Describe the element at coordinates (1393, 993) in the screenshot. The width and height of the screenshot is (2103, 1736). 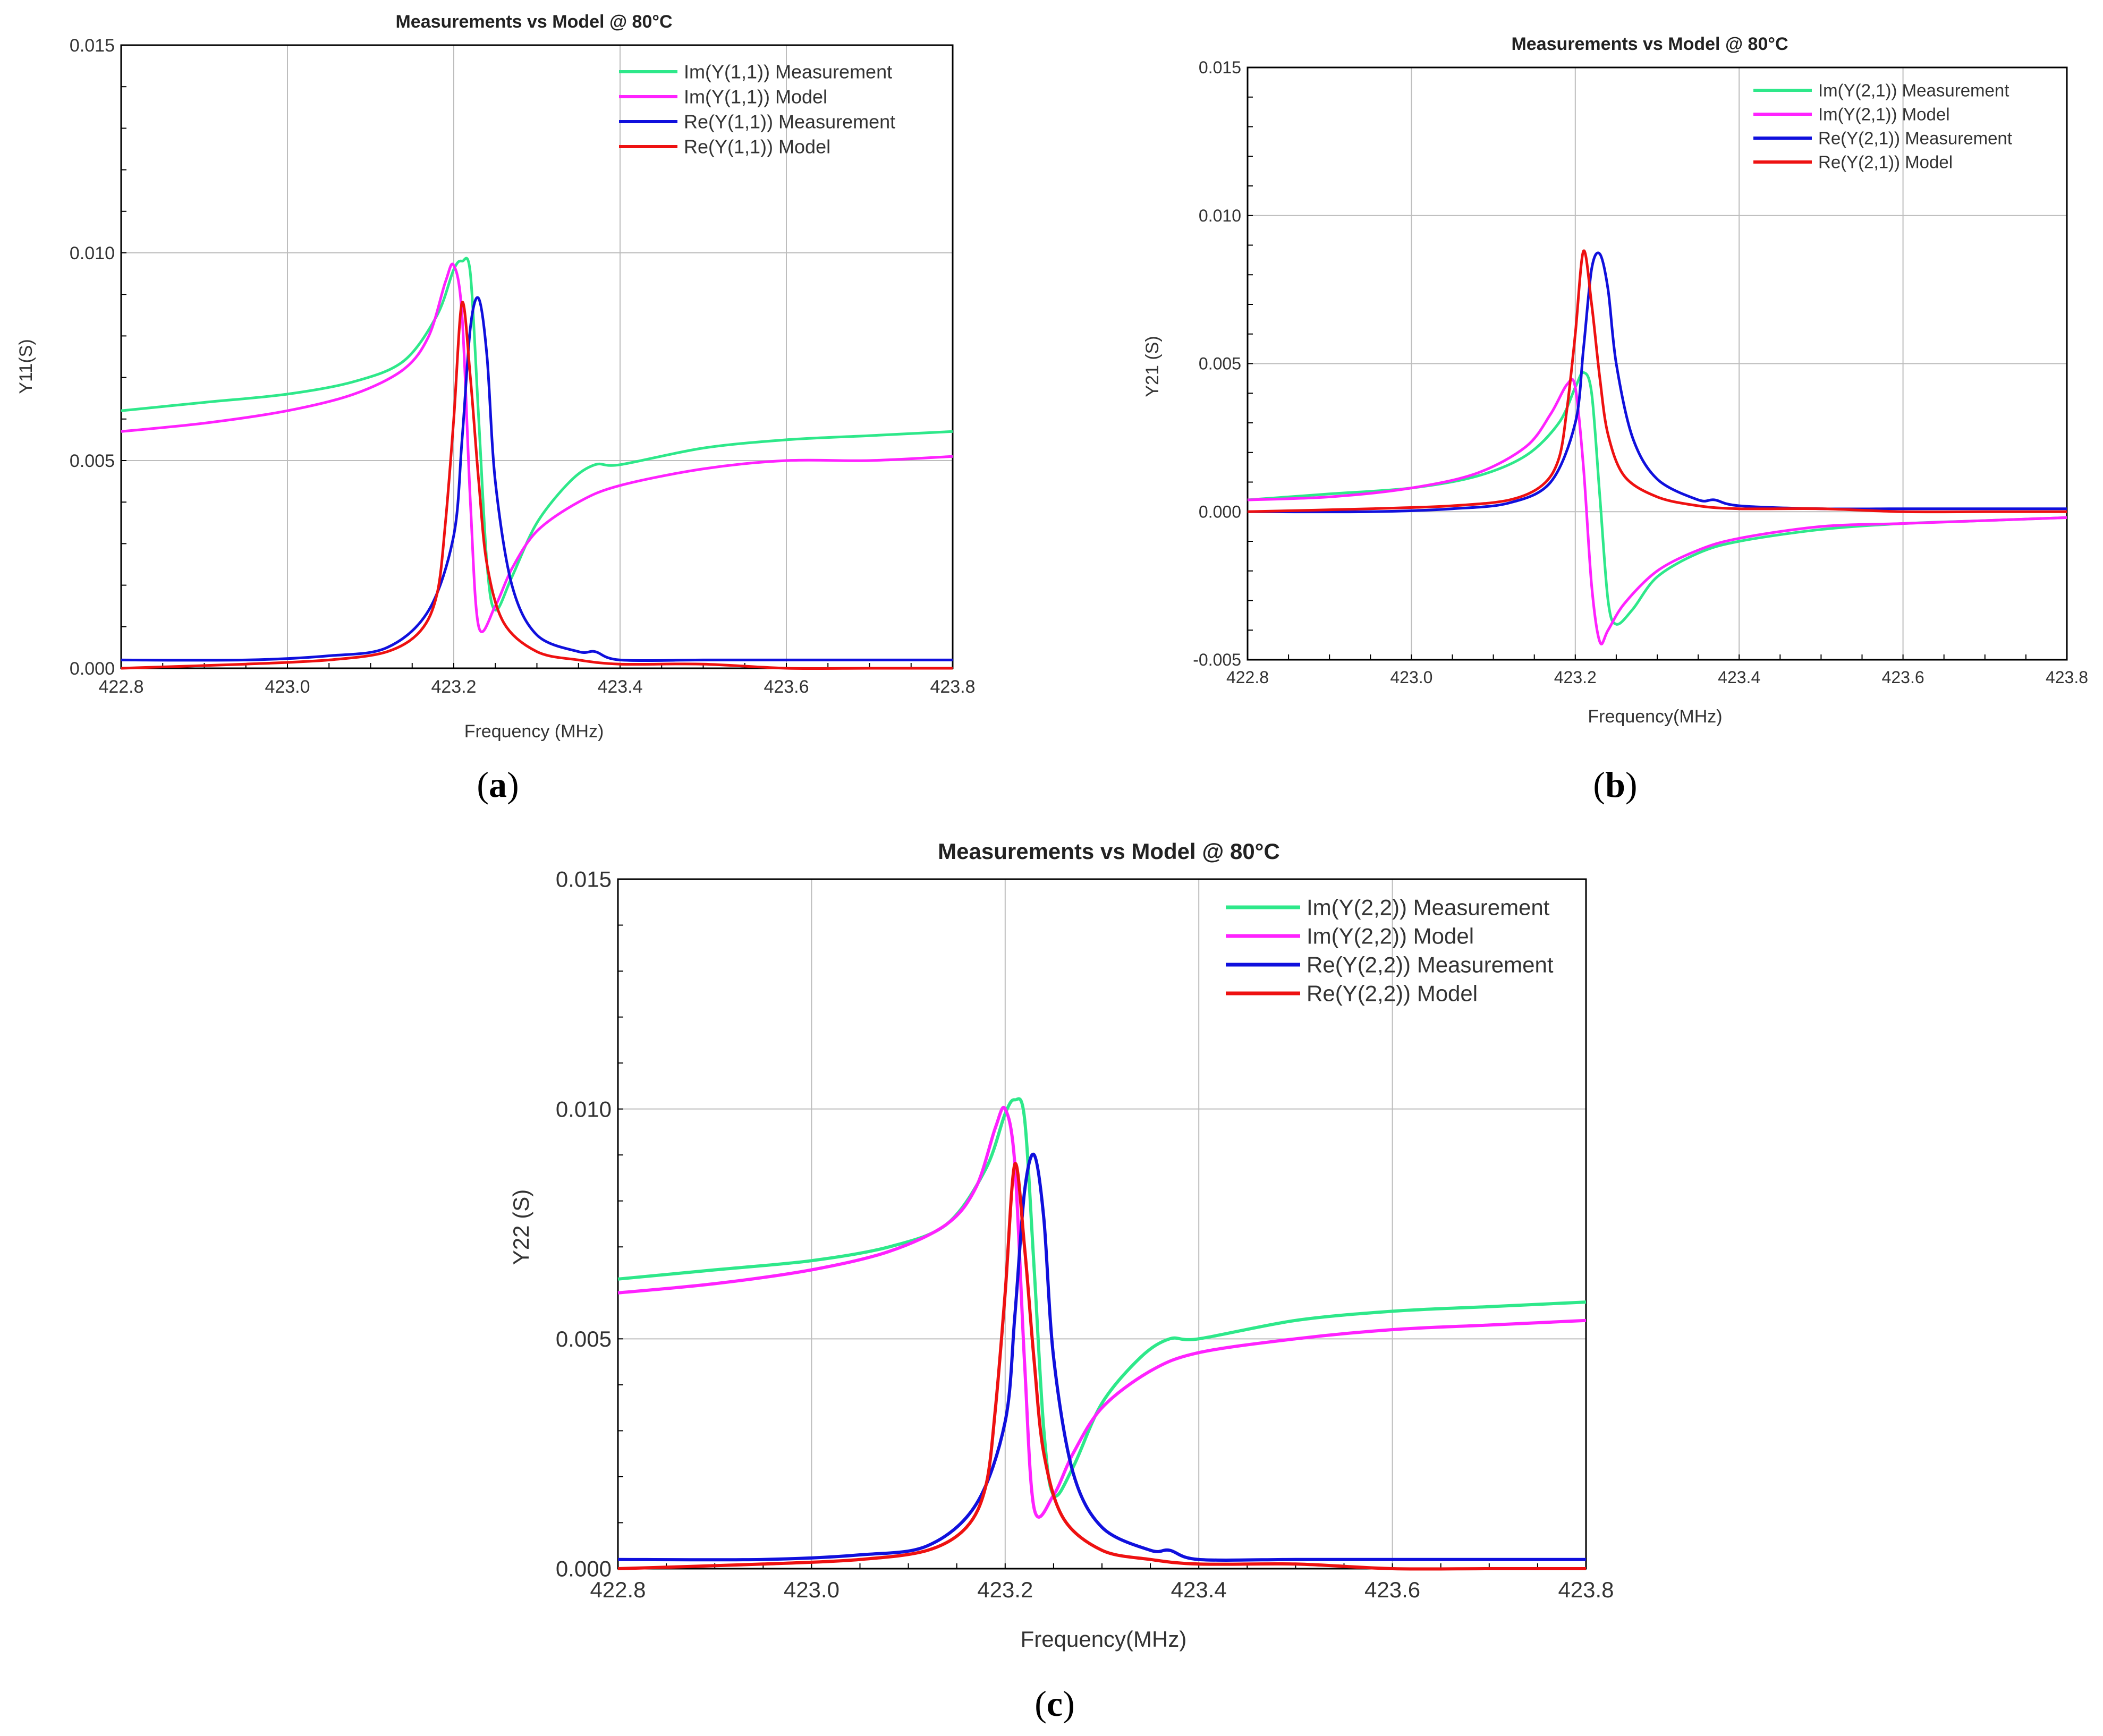
I see `legend-label: Re(Y(2,2)) Model` at that location.